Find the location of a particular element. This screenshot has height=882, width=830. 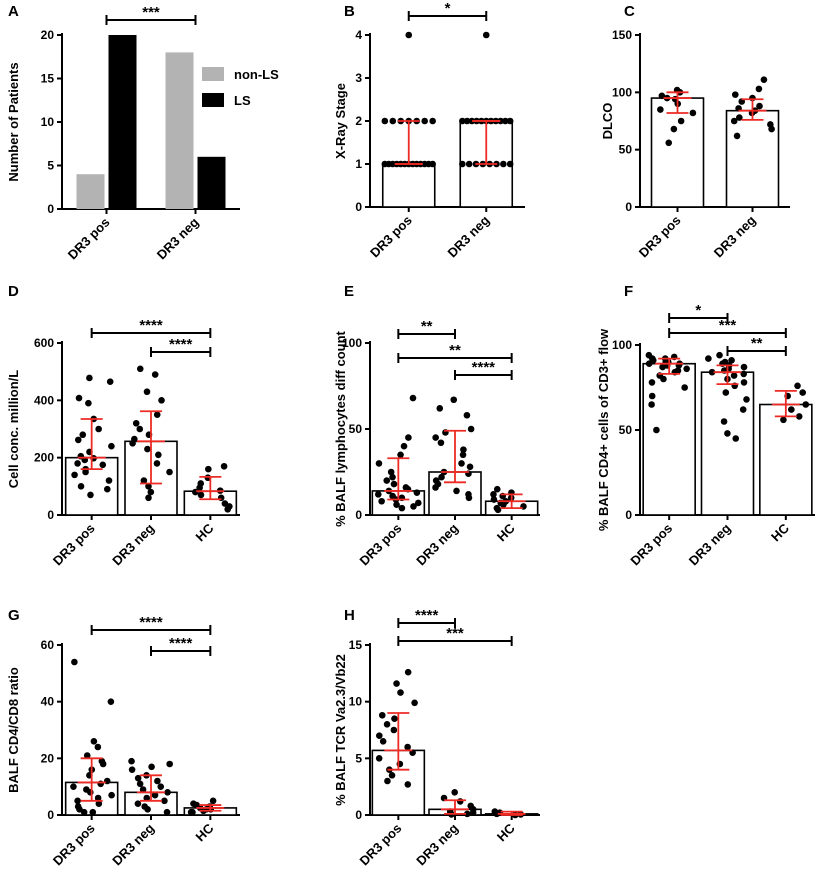

y-axis-label: % BALF TCR Va2.3/Vb22 is located at coordinates (340, 730).